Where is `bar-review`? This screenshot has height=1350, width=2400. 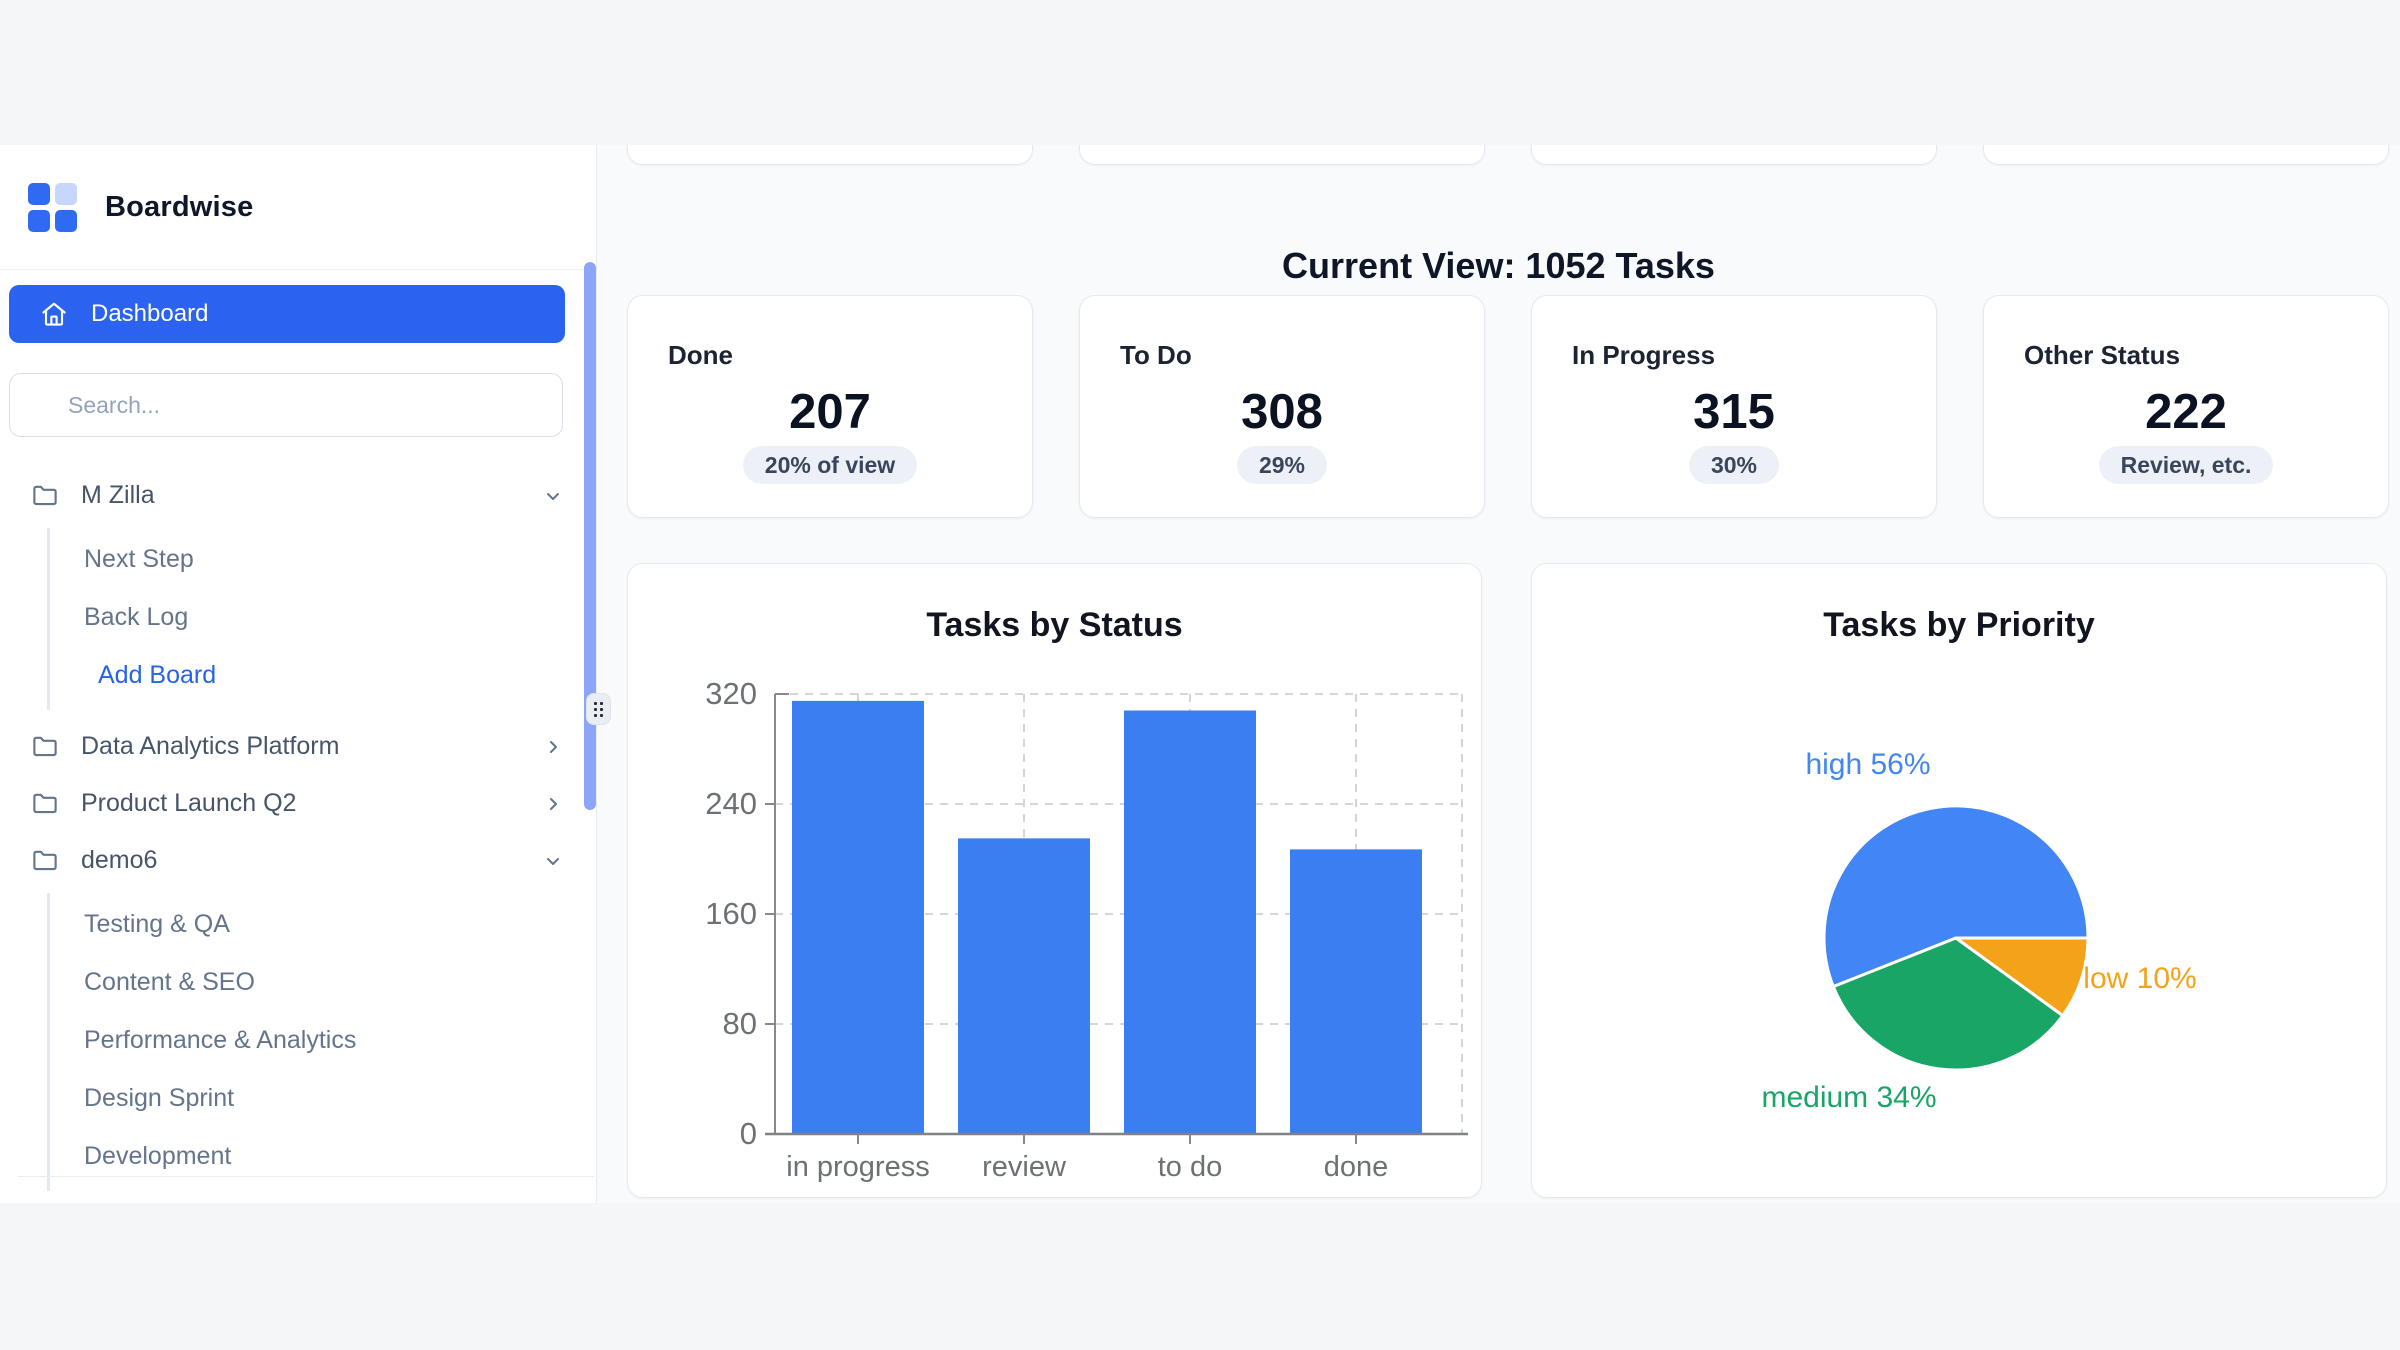 bar-review is located at coordinates (1024, 986).